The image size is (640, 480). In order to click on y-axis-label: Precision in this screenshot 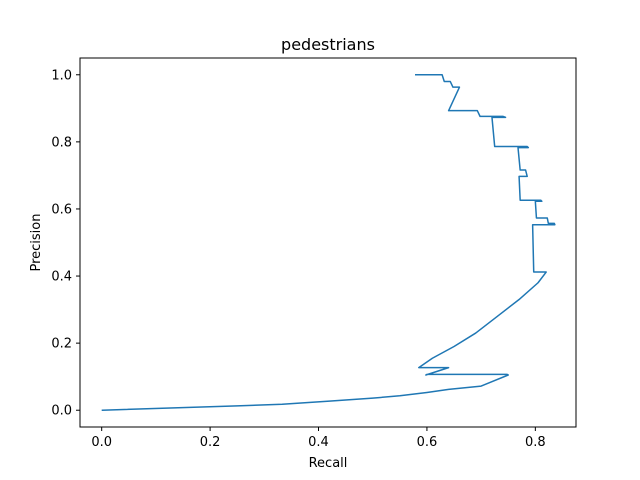, I will do `click(36, 242)`.